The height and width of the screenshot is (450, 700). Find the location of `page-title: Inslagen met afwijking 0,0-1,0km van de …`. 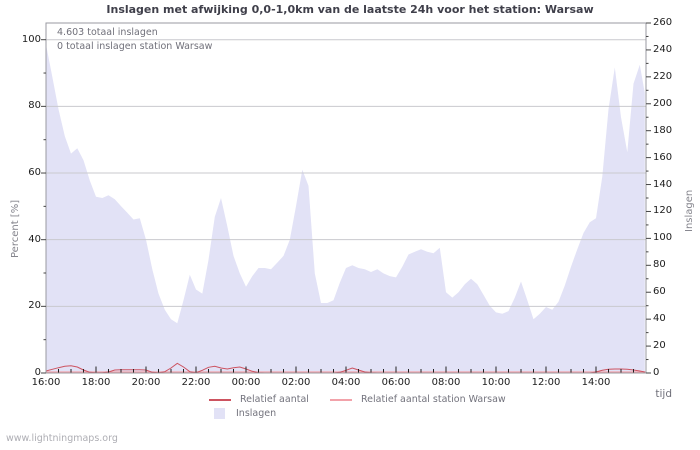

page-title: Inslagen met afwijking 0,0-1,0km van de … is located at coordinates (350, 9).